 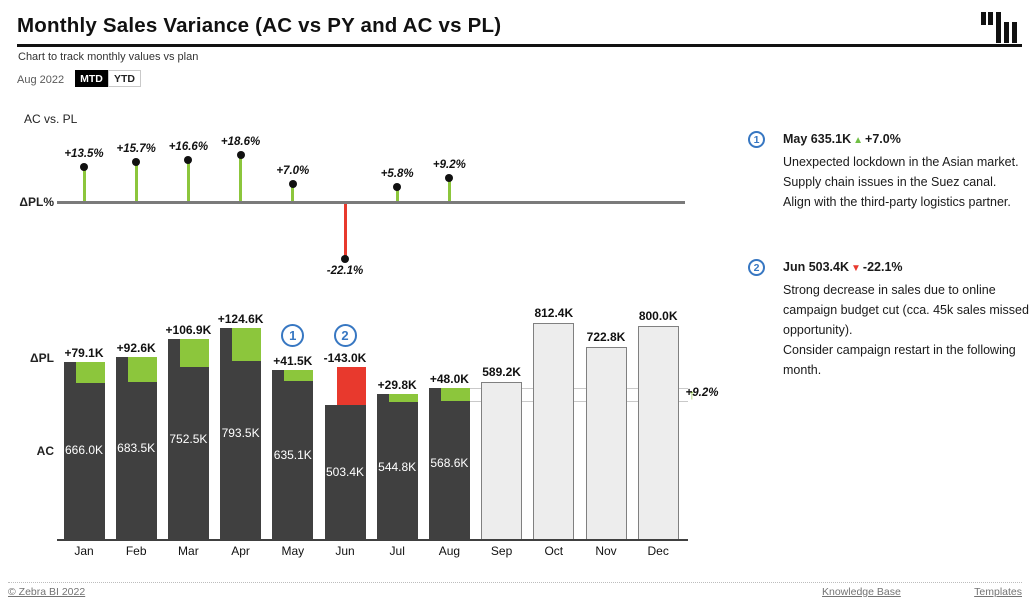 I want to click on bar-value-label: 544.8K, so click(x=397, y=466).